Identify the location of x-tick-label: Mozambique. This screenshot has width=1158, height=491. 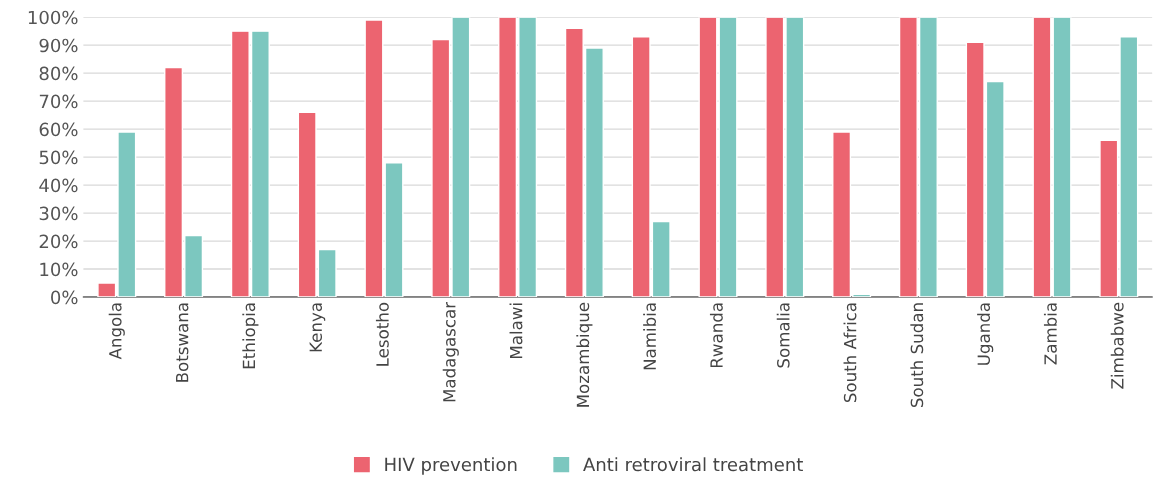
(584, 354).